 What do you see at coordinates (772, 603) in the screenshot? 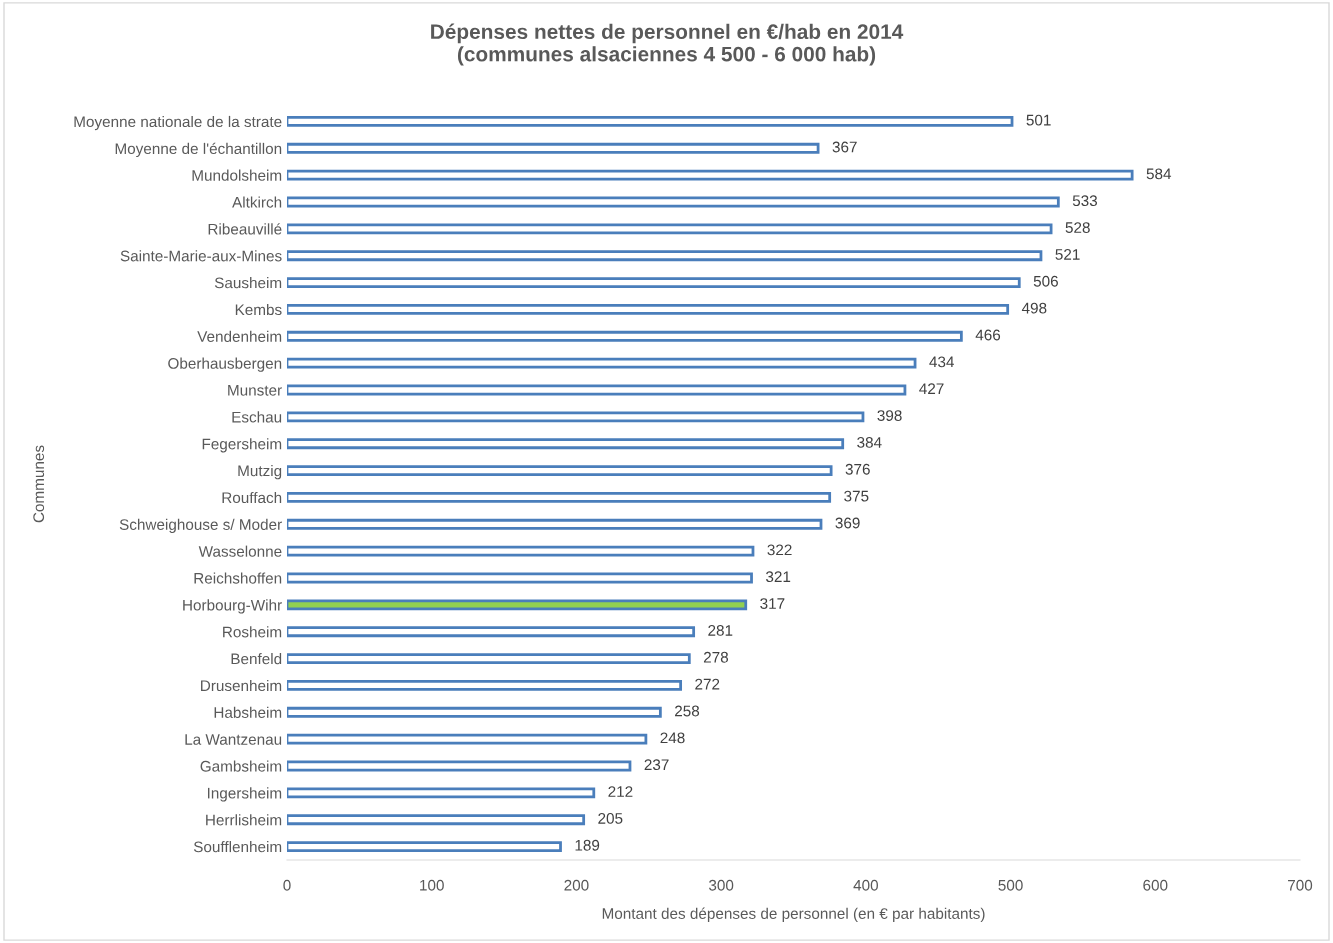
I see `data-label: 317` at bounding box center [772, 603].